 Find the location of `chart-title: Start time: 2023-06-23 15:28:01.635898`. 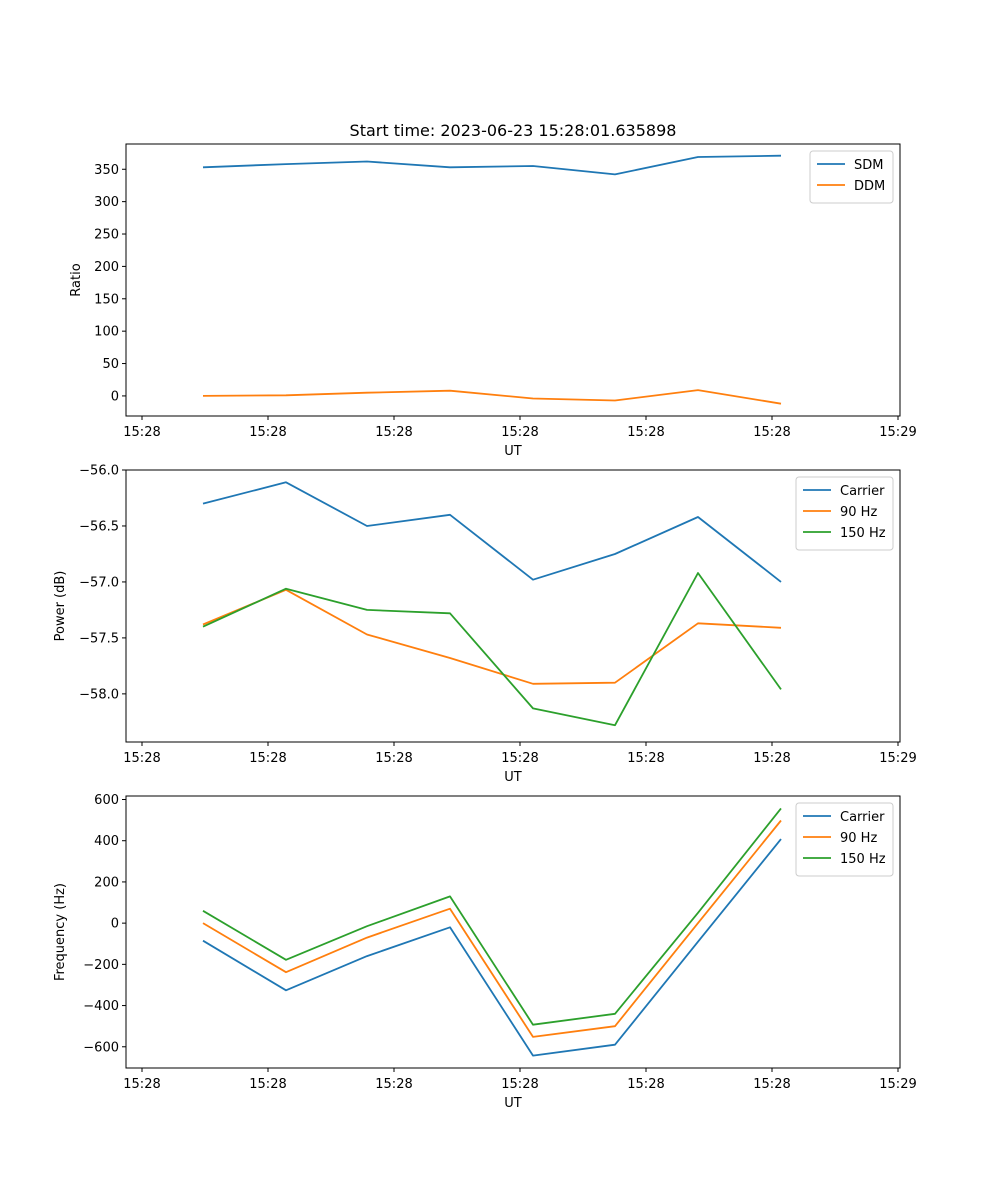

chart-title: Start time: 2023-06-23 15:28:01.635898 is located at coordinates (513, 130).